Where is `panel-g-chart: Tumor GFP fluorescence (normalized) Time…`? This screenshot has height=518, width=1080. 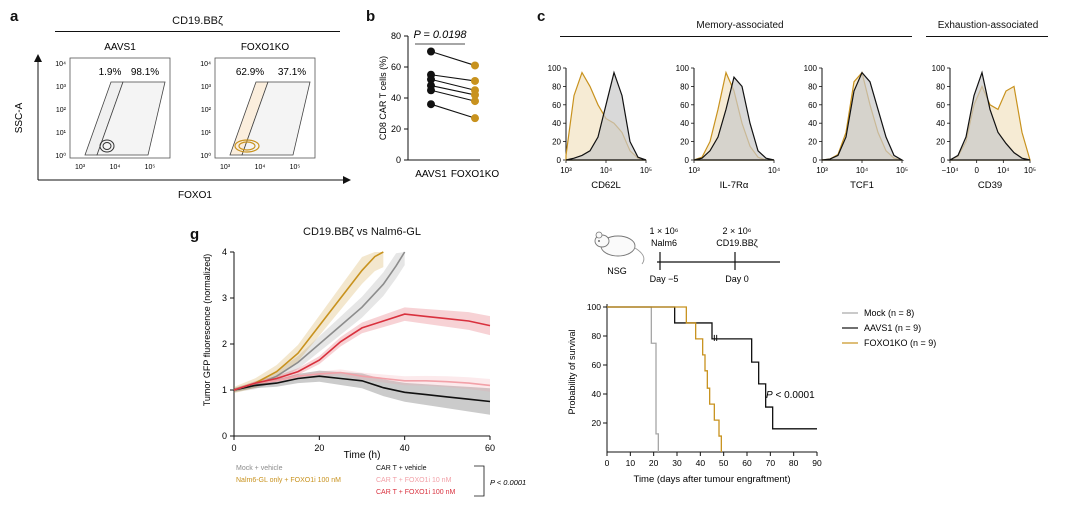
panel-g-chart: Tumor GFP fluorescence (normalized) Time… is located at coordinates (364, 372).